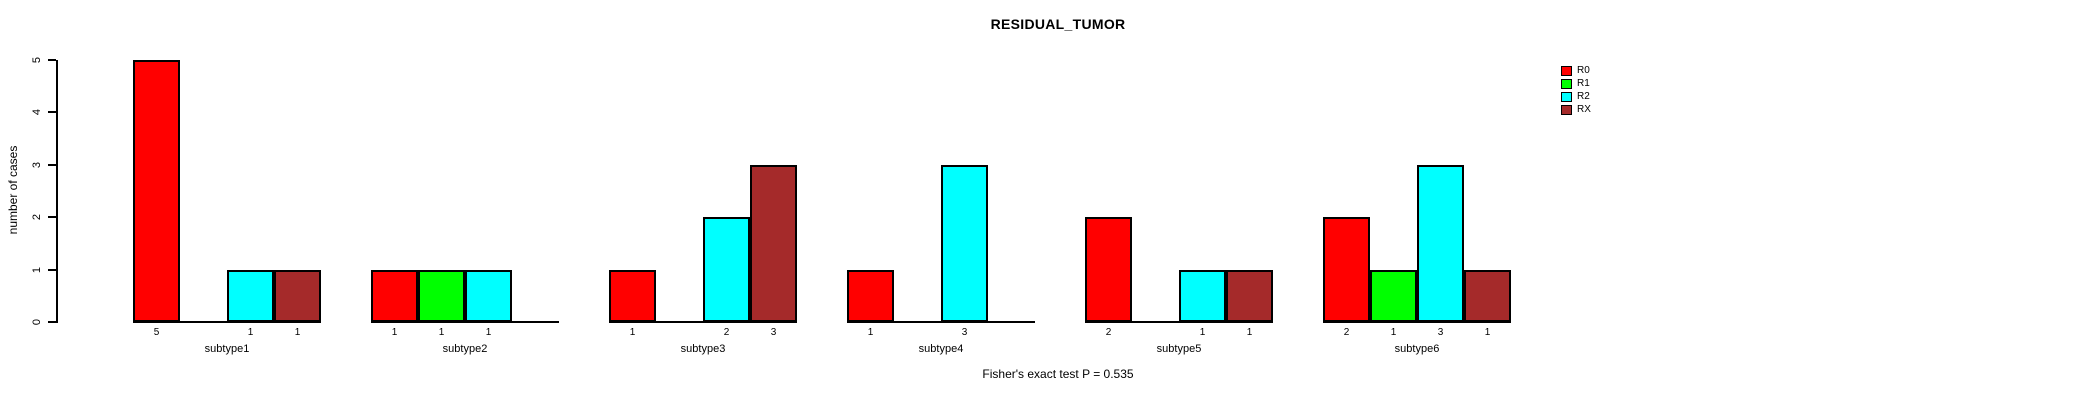 The height and width of the screenshot is (400, 2090). I want to click on x-category-label: subtype2, so click(465, 349).